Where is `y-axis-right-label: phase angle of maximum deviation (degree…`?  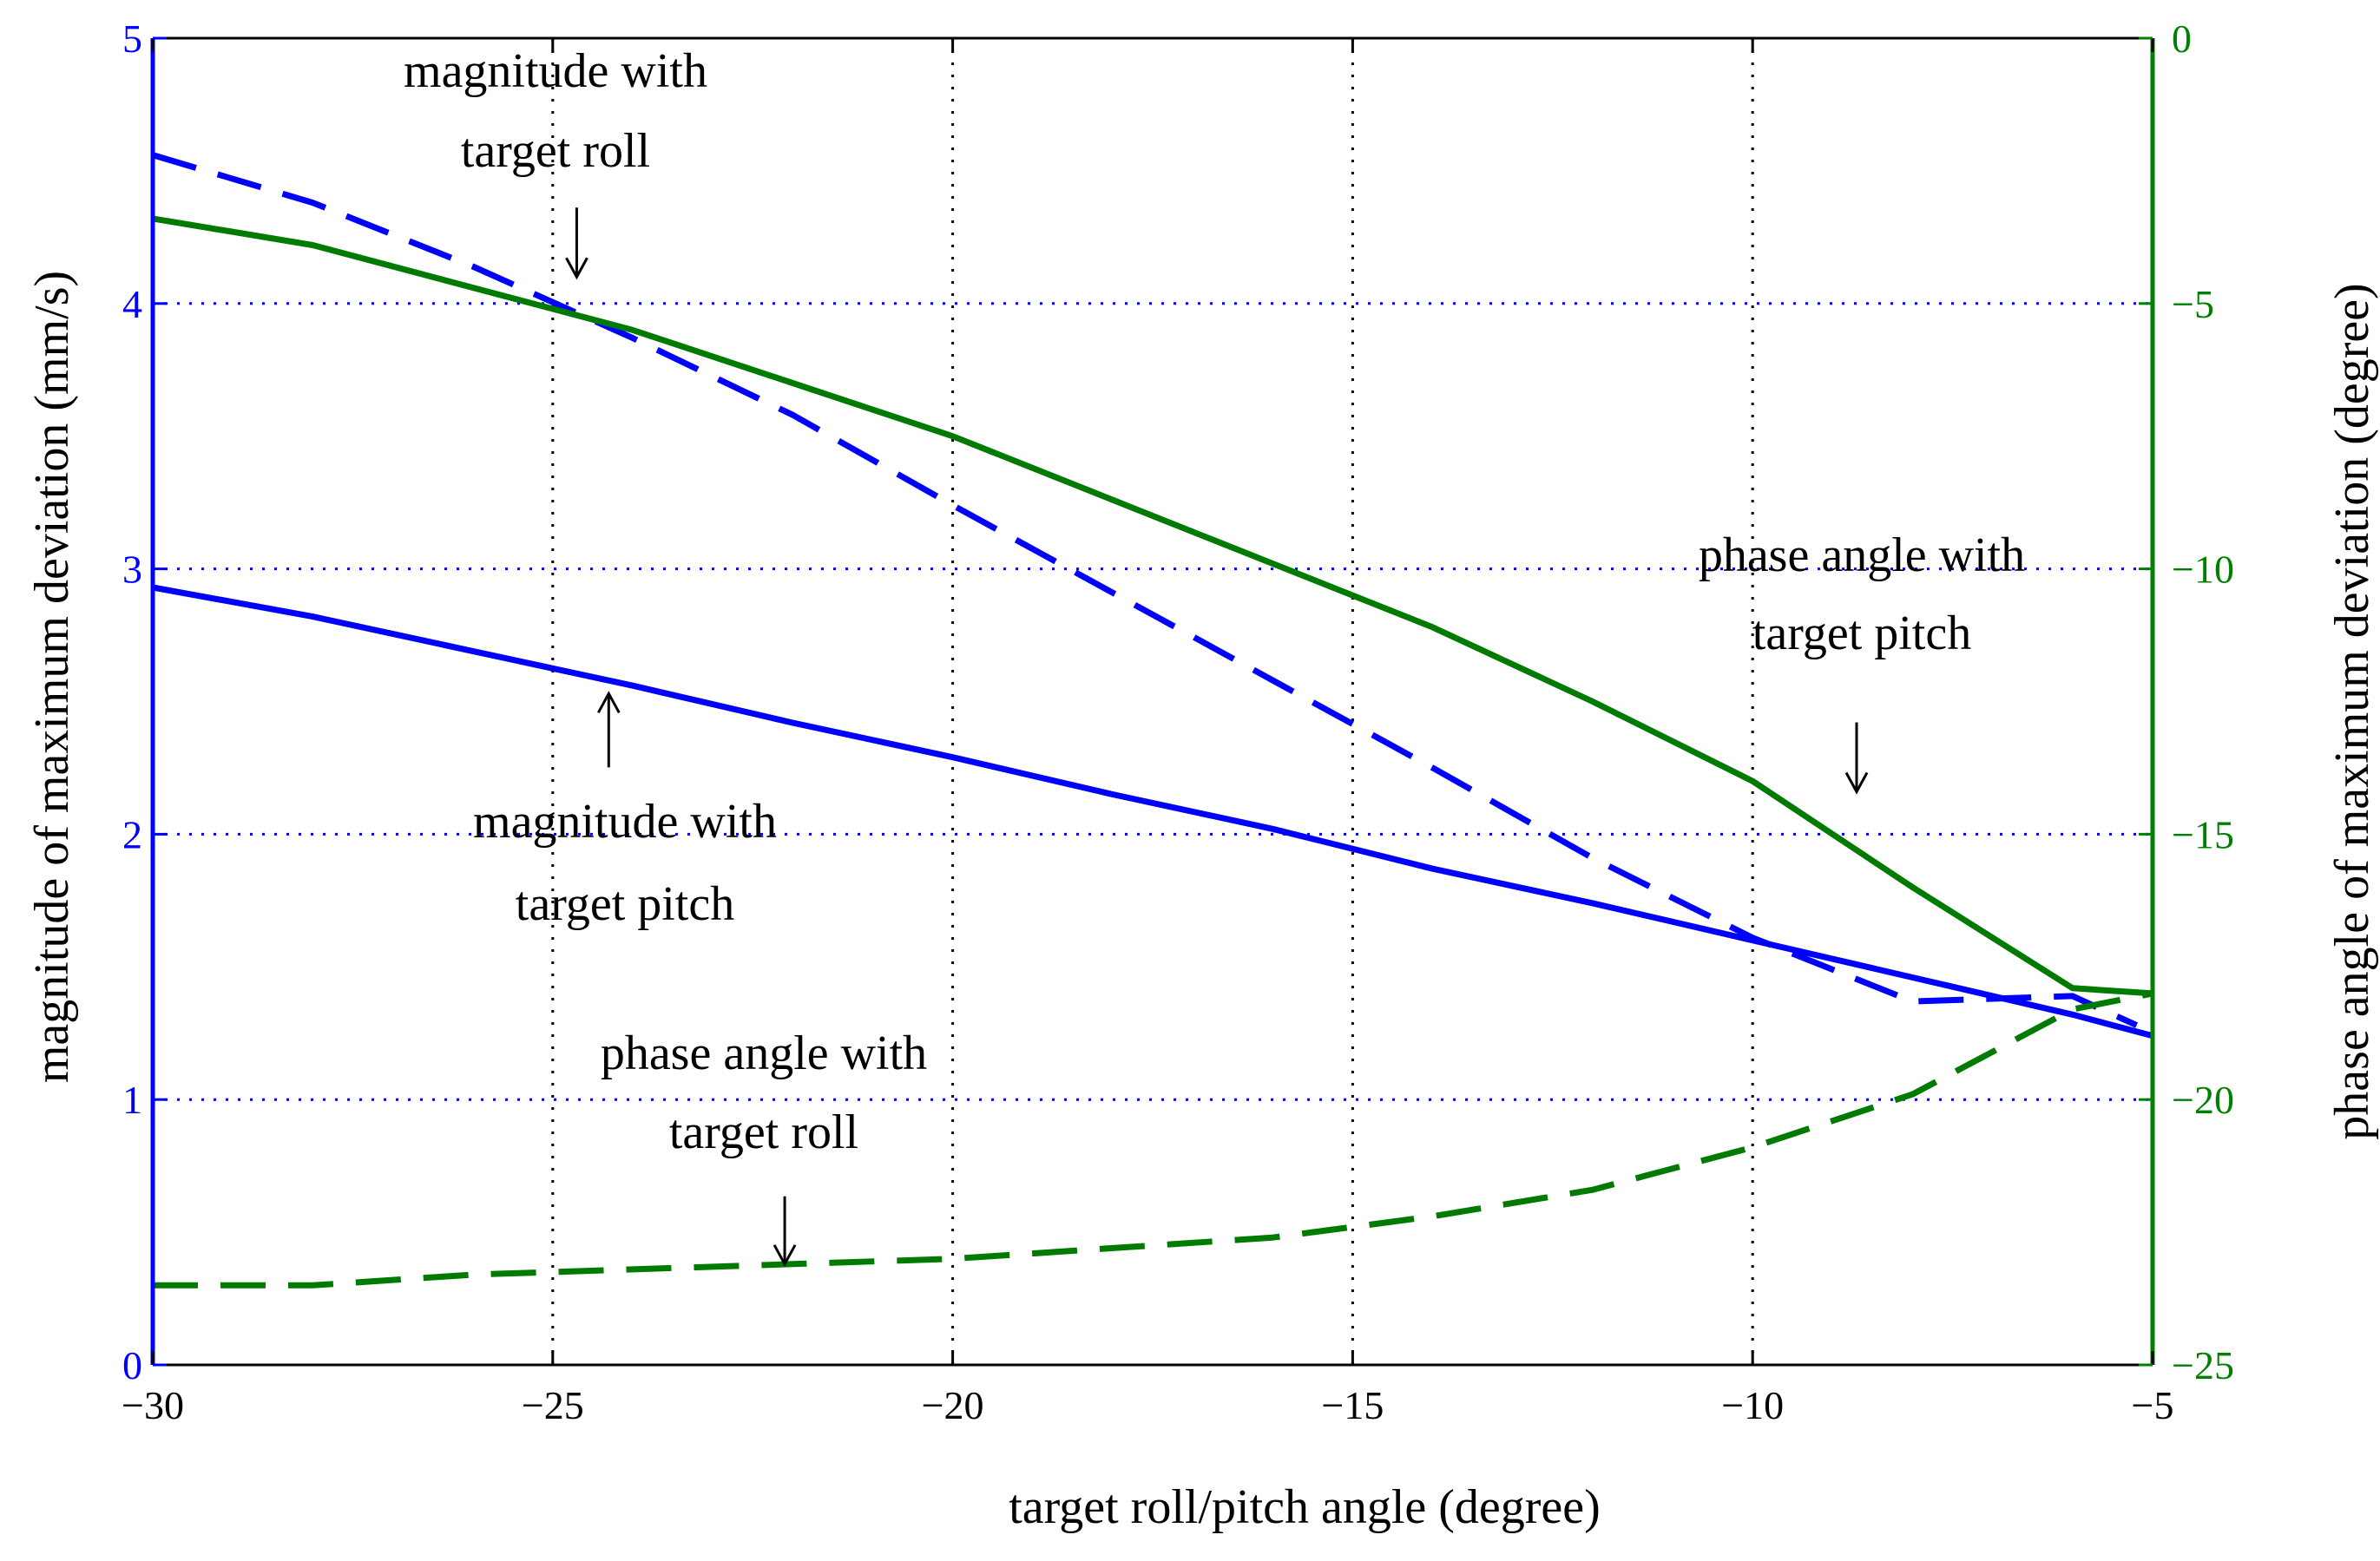 y-axis-right-label: phase angle of maximum deviation (degree… is located at coordinates (2352, 711).